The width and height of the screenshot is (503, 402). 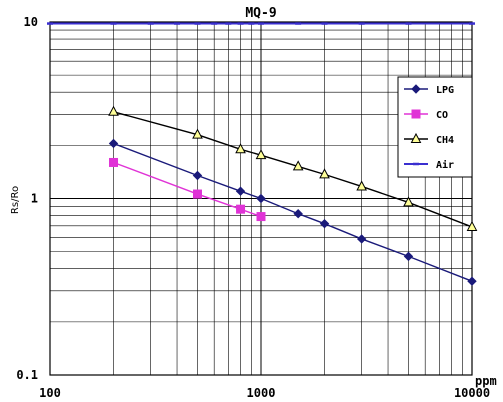 I want to click on legend-box, so click(x=435, y=127).